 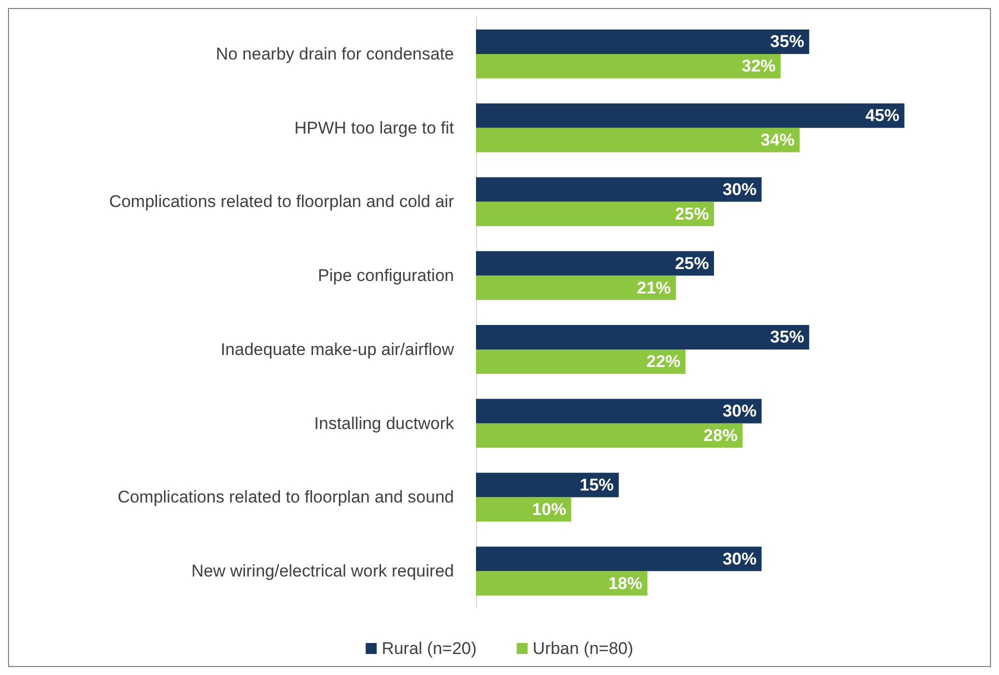 I want to click on y-tick-label: No nearby drain for condensate, so click(x=335, y=54).